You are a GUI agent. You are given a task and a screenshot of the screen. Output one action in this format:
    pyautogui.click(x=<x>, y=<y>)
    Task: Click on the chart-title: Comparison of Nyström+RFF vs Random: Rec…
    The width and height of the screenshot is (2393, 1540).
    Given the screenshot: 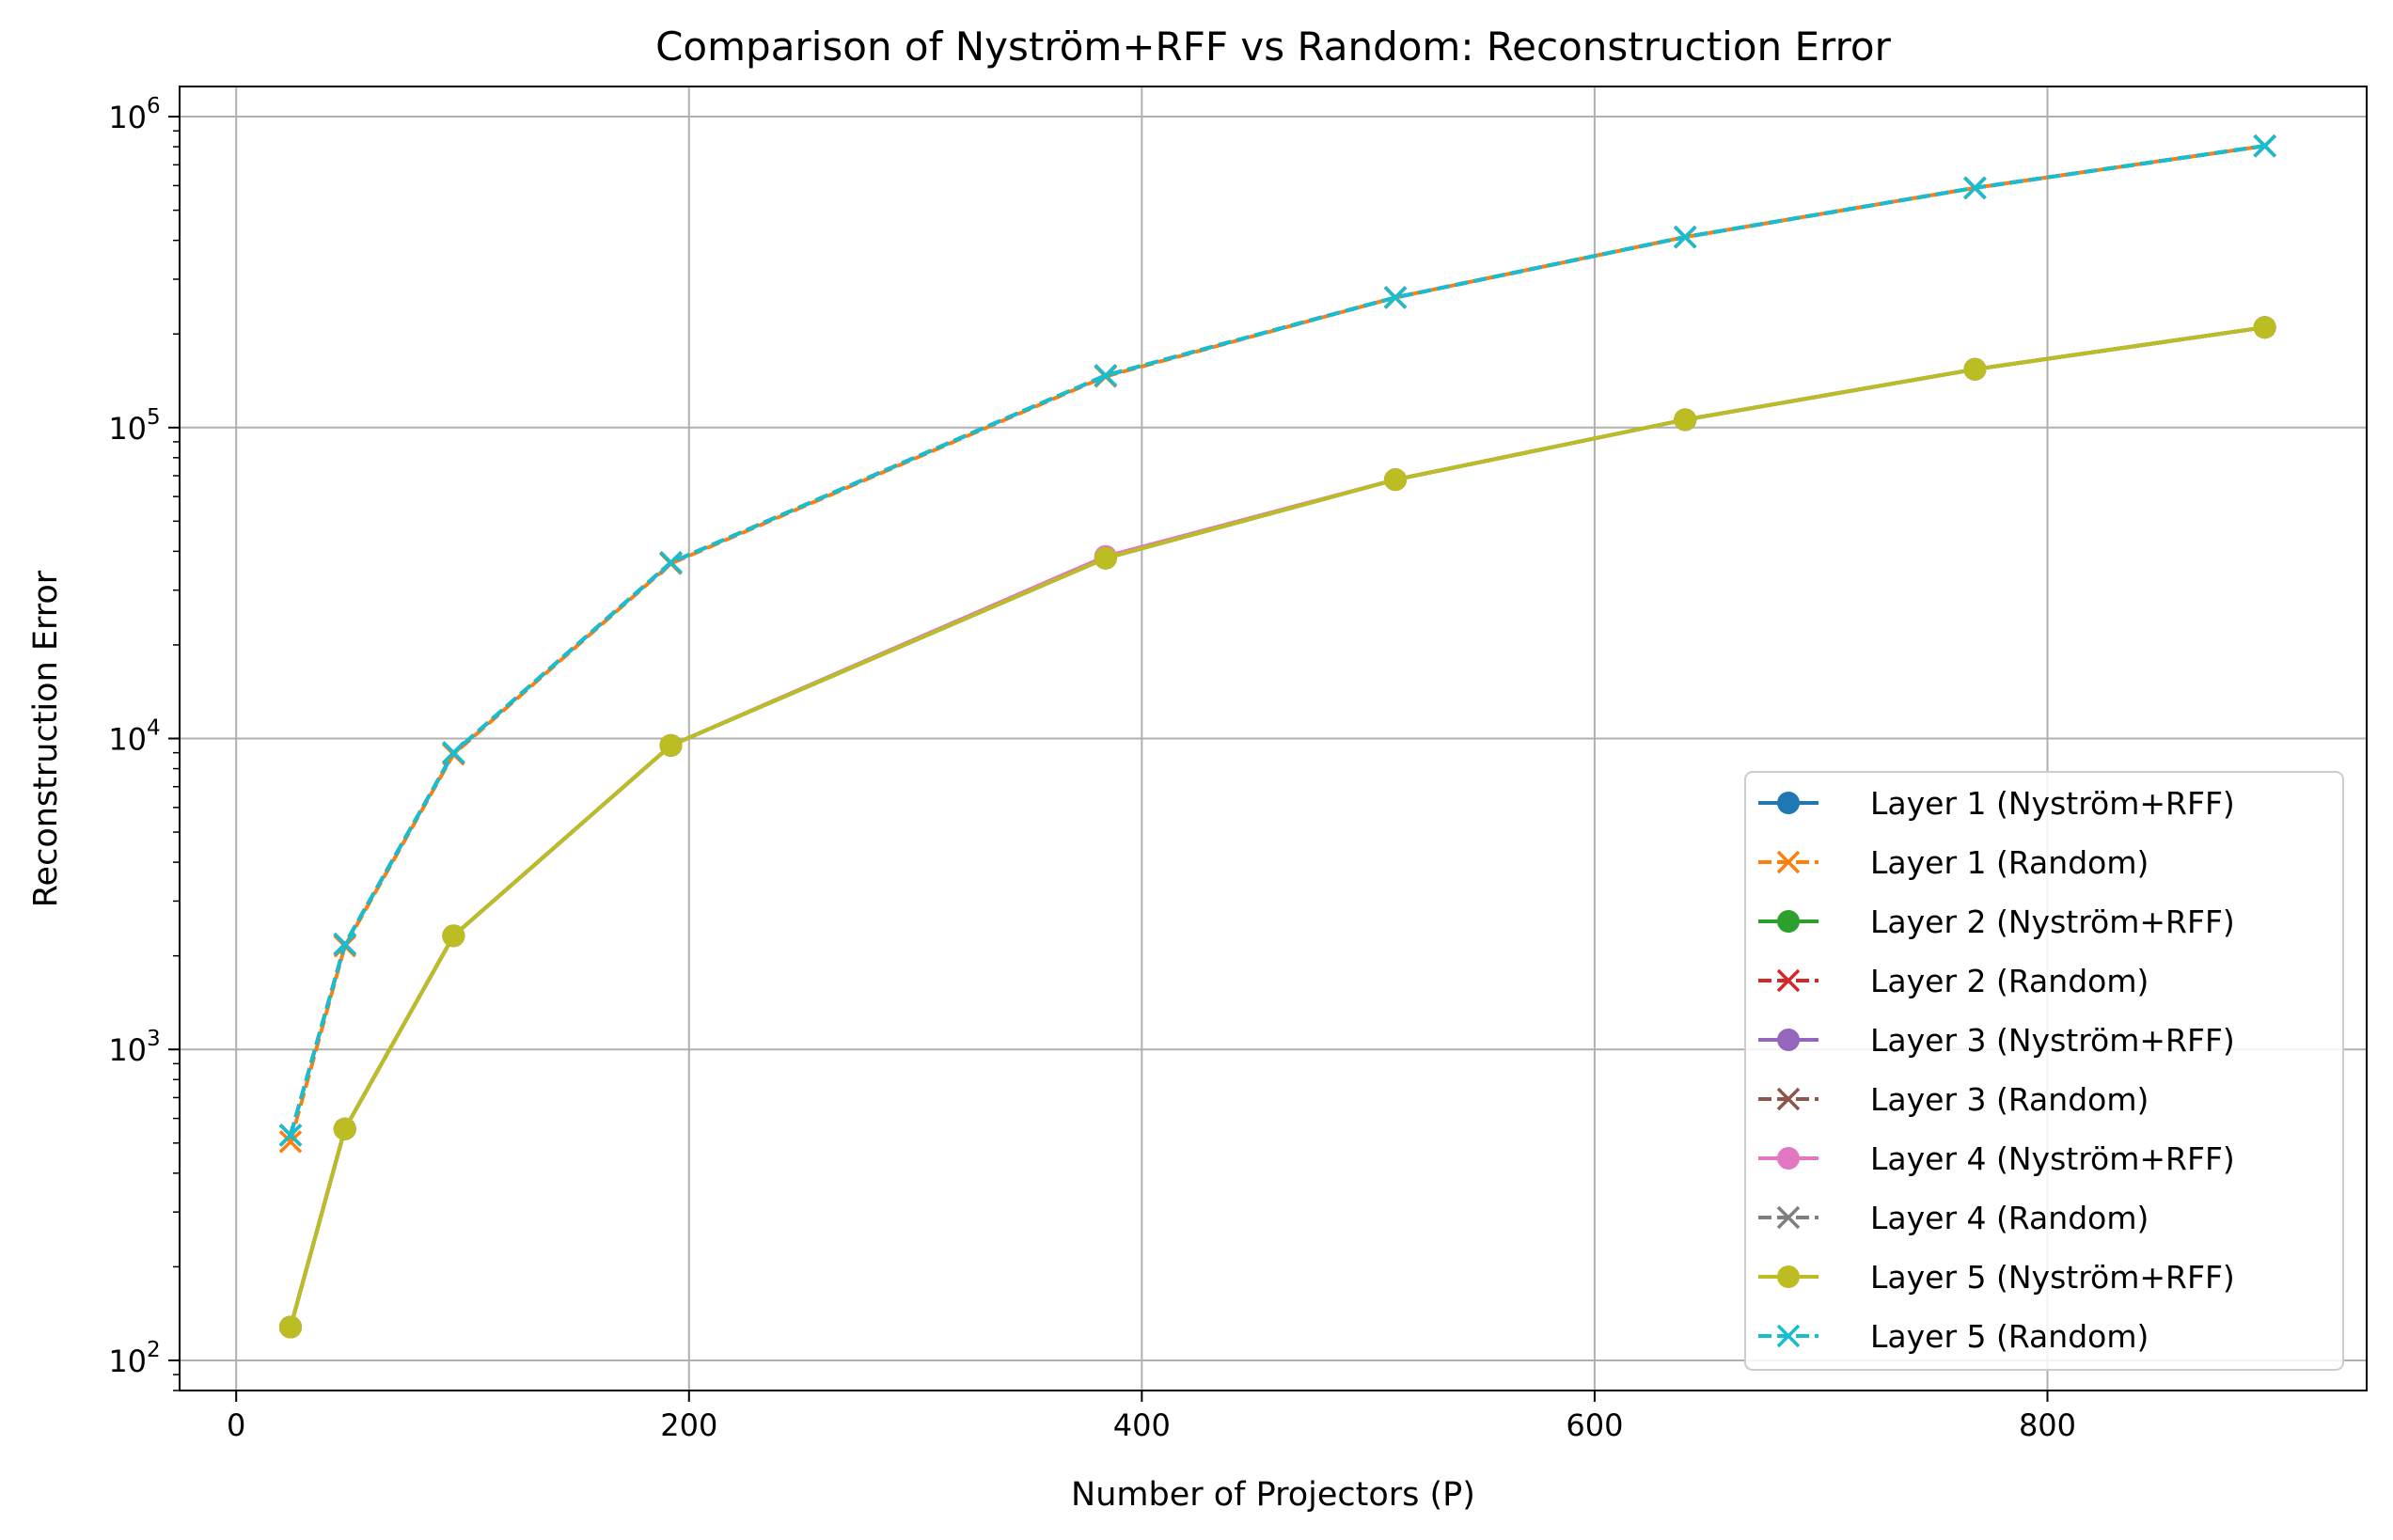 What is the action you would take?
    pyautogui.click(x=1274, y=47)
    